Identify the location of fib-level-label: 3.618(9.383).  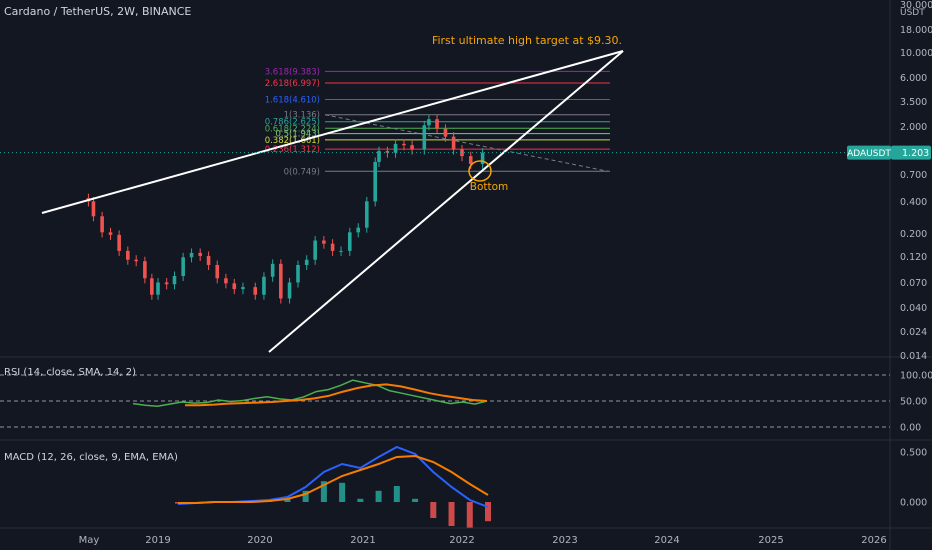
(292, 72).